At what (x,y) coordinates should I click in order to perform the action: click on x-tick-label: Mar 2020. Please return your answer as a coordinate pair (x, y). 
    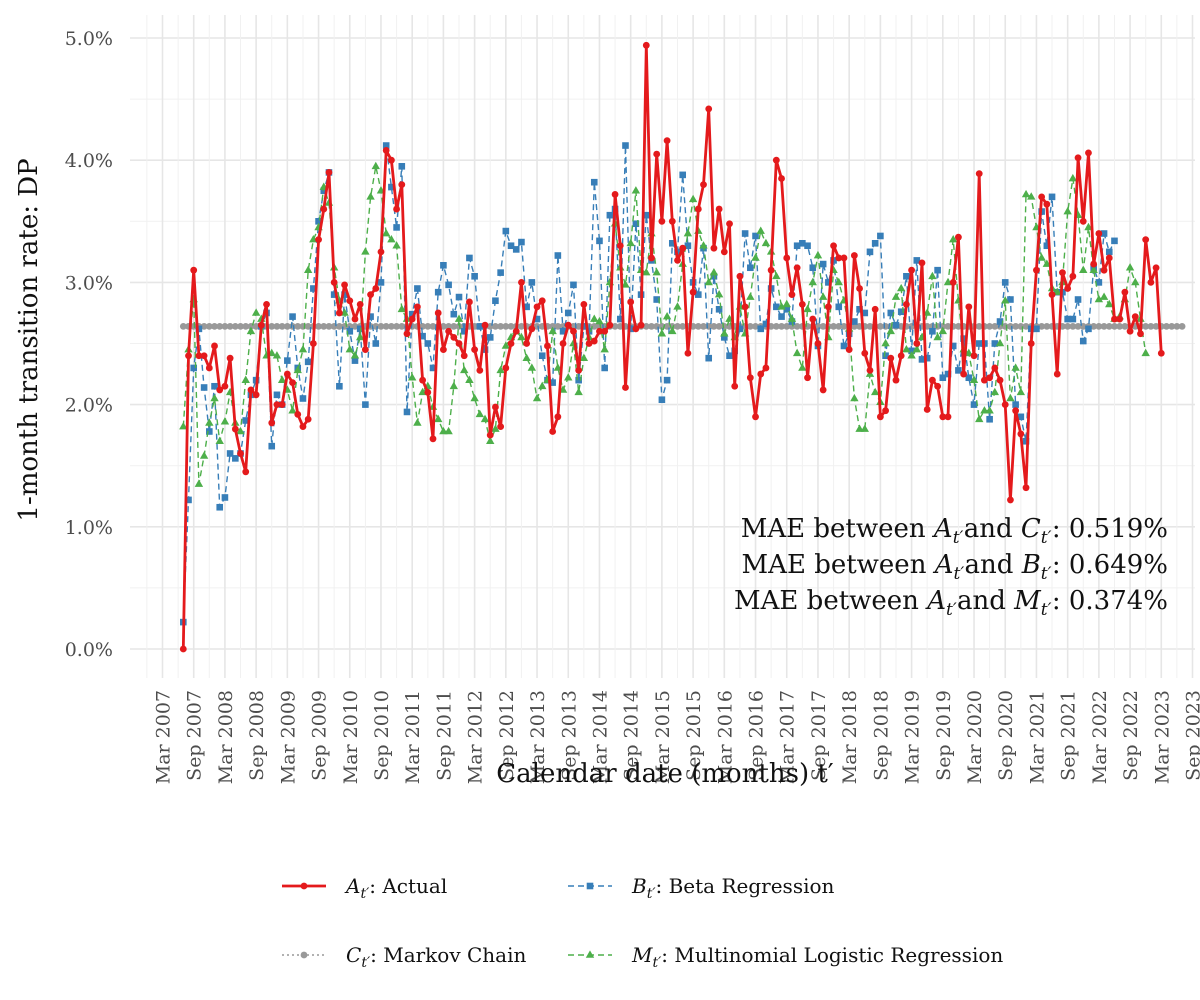
    Looking at the image, I should click on (975, 737).